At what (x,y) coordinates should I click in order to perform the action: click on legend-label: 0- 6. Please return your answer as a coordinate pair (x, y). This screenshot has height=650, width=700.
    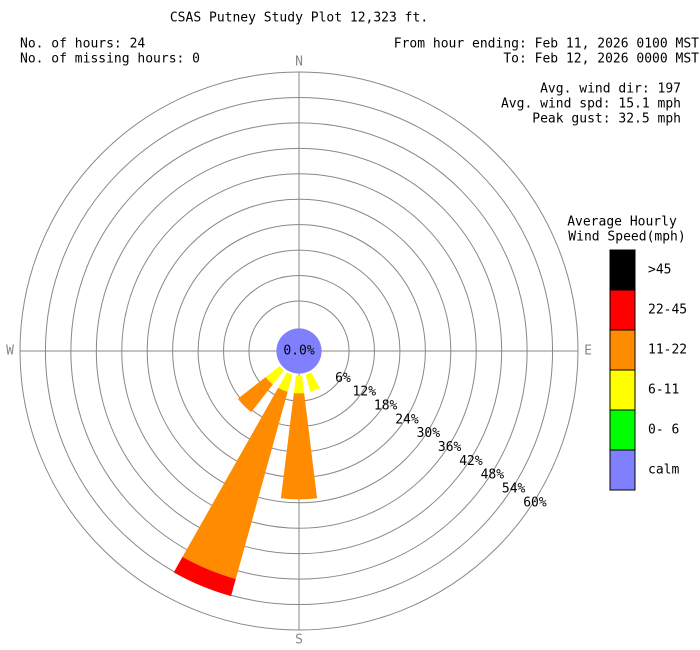
    Looking at the image, I should click on (663, 430).